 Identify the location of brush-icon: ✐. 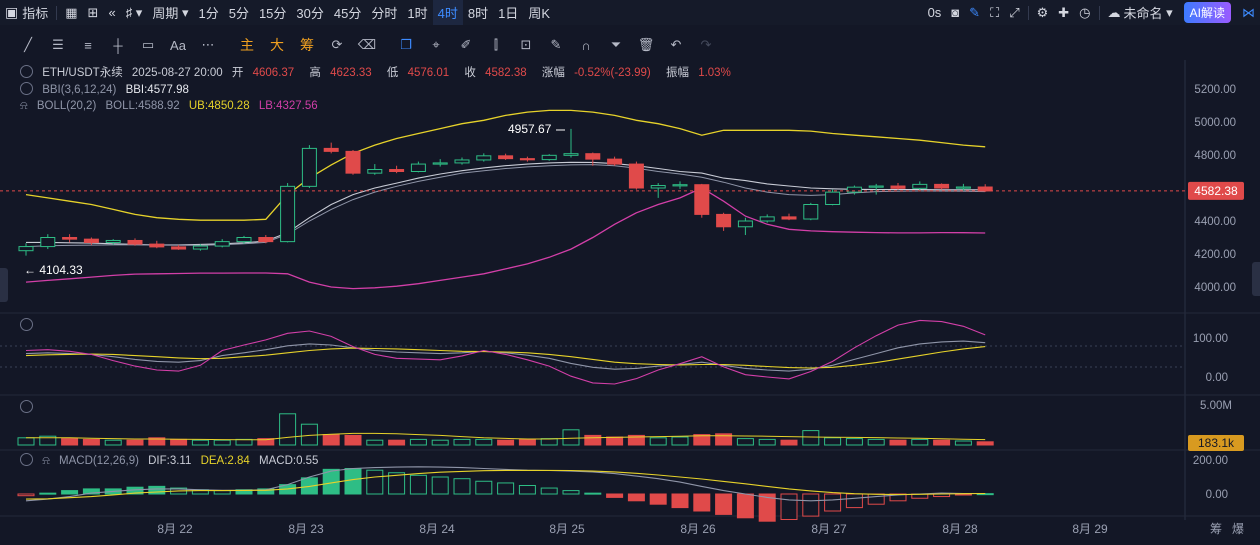
(466, 44).